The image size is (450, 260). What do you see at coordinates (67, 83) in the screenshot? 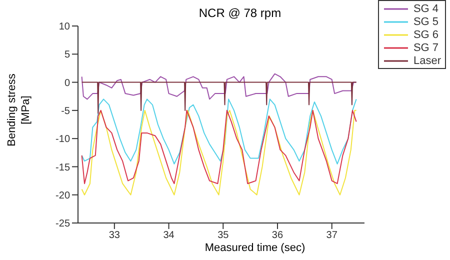
I see `y-tick-label: 0` at bounding box center [67, 83].